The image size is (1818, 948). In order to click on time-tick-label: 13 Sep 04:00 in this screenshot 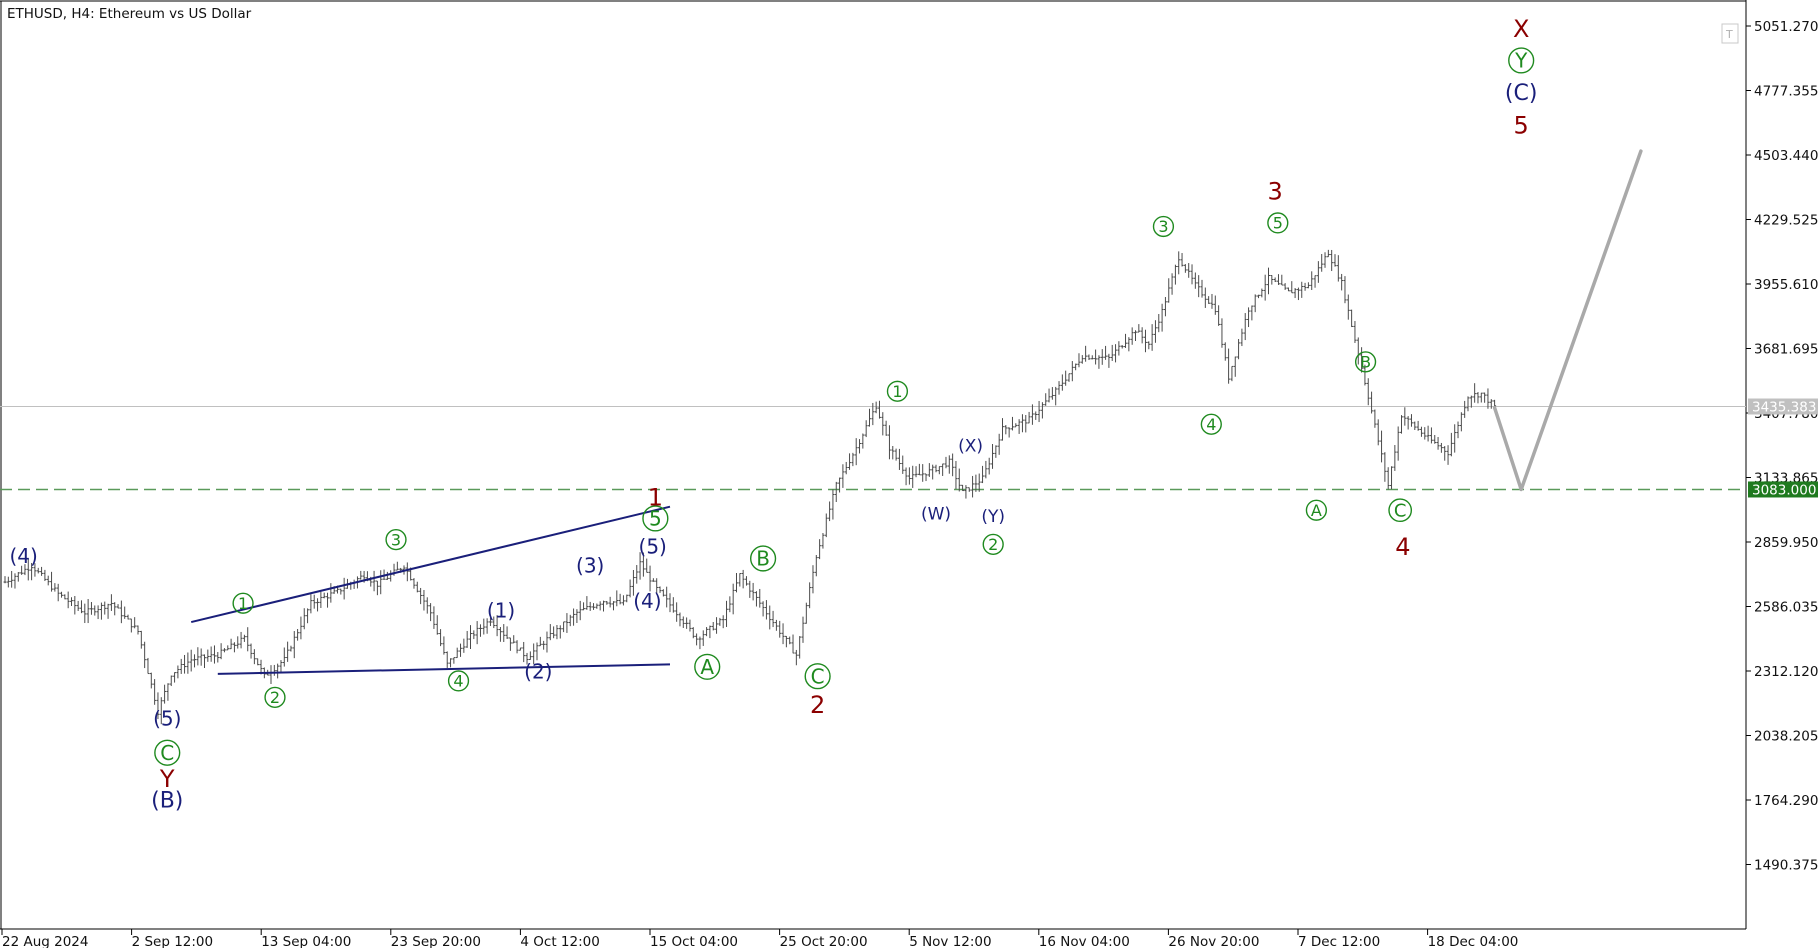, I will do `click(306, 941)`.